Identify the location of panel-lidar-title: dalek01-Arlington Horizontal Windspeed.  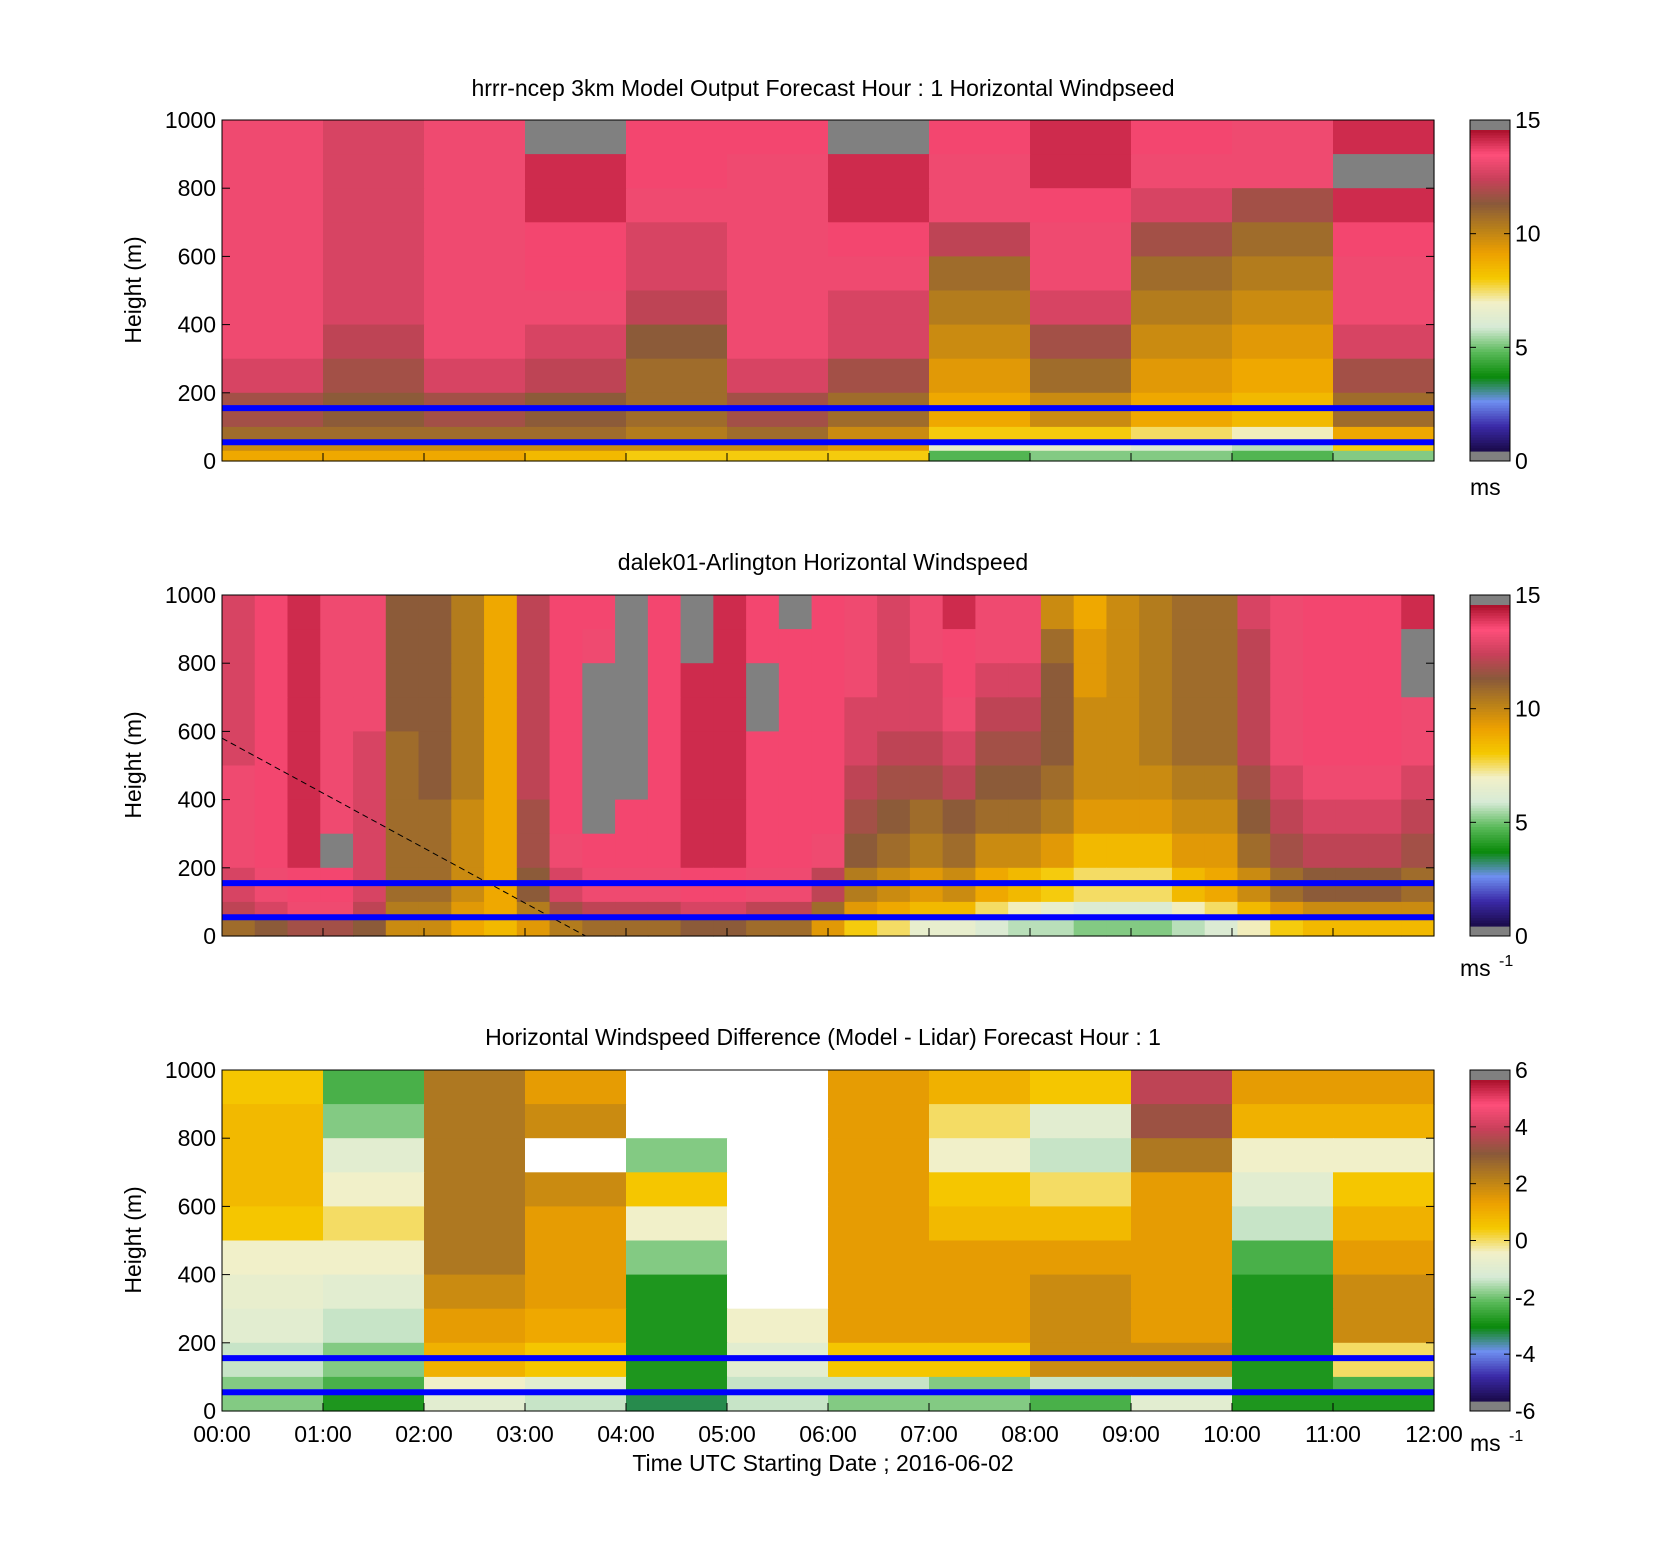
(823, 562).